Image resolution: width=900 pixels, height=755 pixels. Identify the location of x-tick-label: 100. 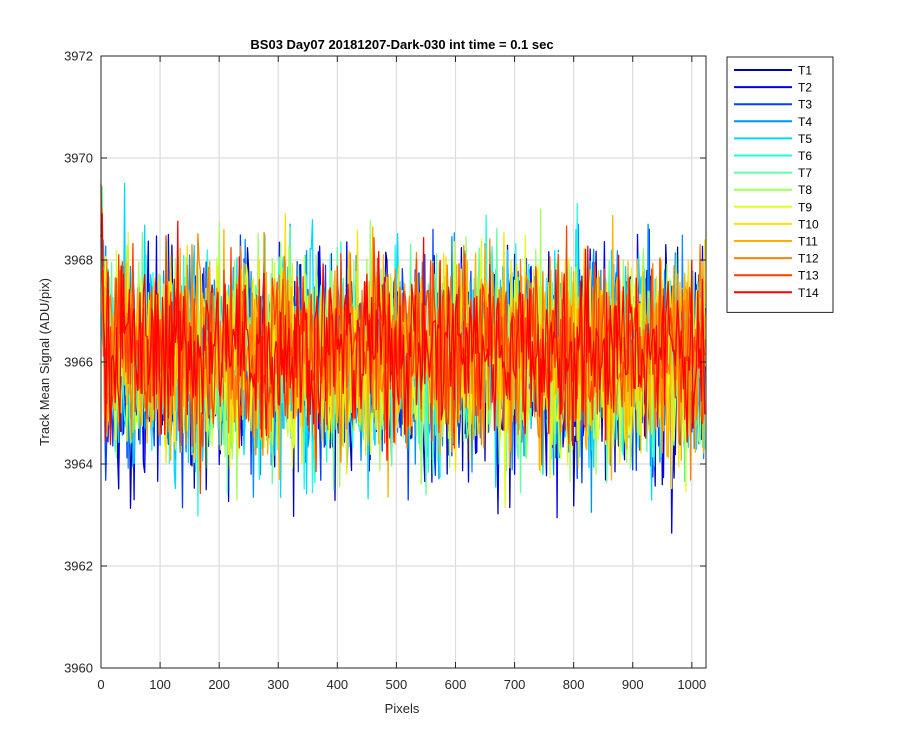
(160, 684).